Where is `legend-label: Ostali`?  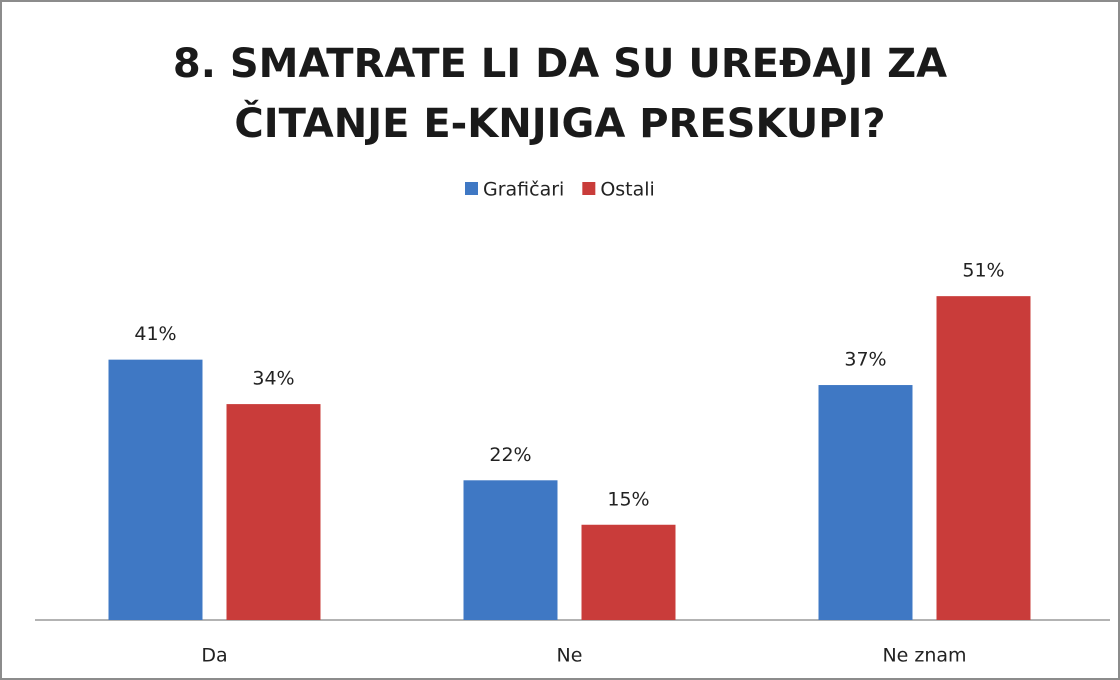 legend-label: Ostali is located at coordinates (627, 190).